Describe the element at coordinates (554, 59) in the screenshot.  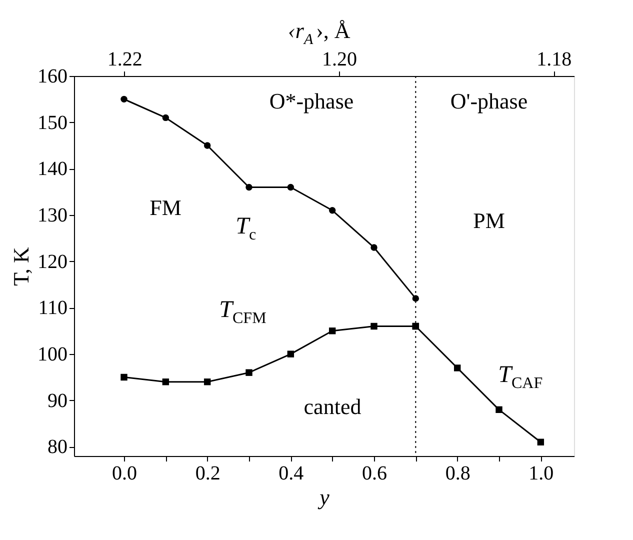
I see `x2-tick-label: 1.18` at that location.